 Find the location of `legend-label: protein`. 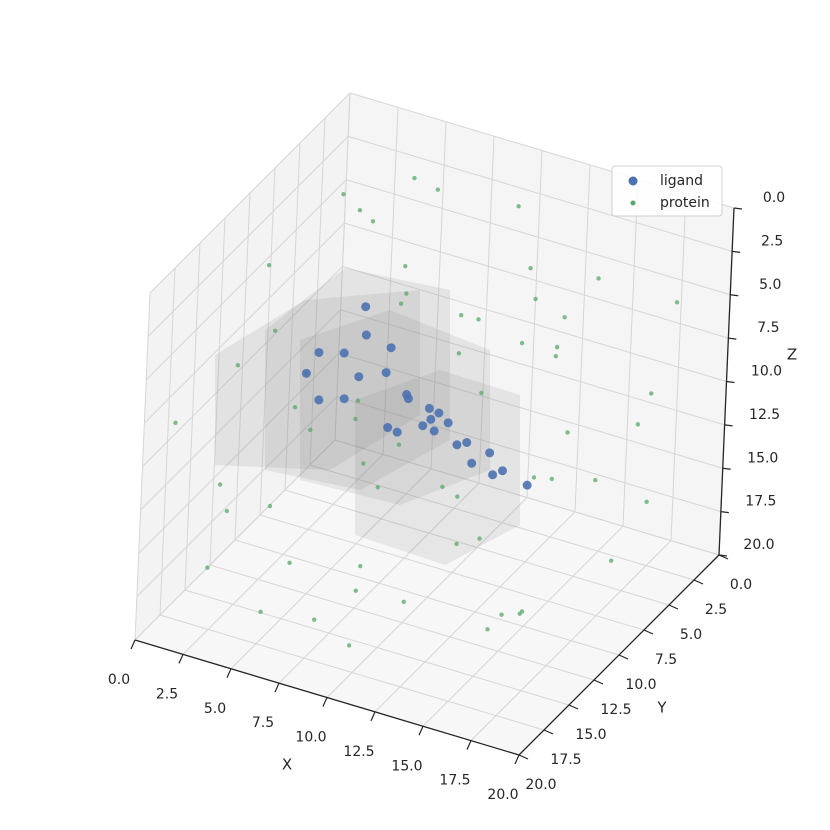

legend-label: protein is located at coordinates (685, 203).